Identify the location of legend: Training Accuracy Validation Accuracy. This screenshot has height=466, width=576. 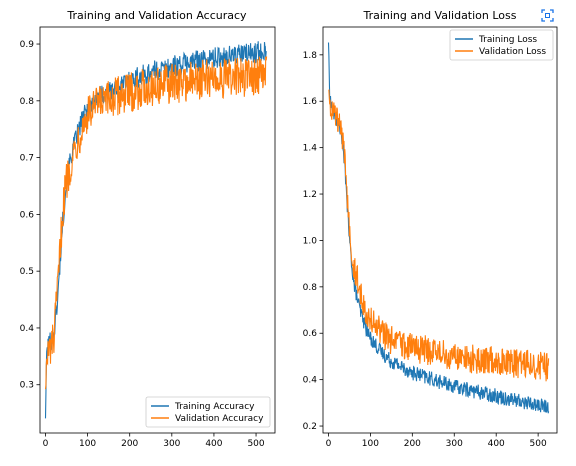
(208, 412).